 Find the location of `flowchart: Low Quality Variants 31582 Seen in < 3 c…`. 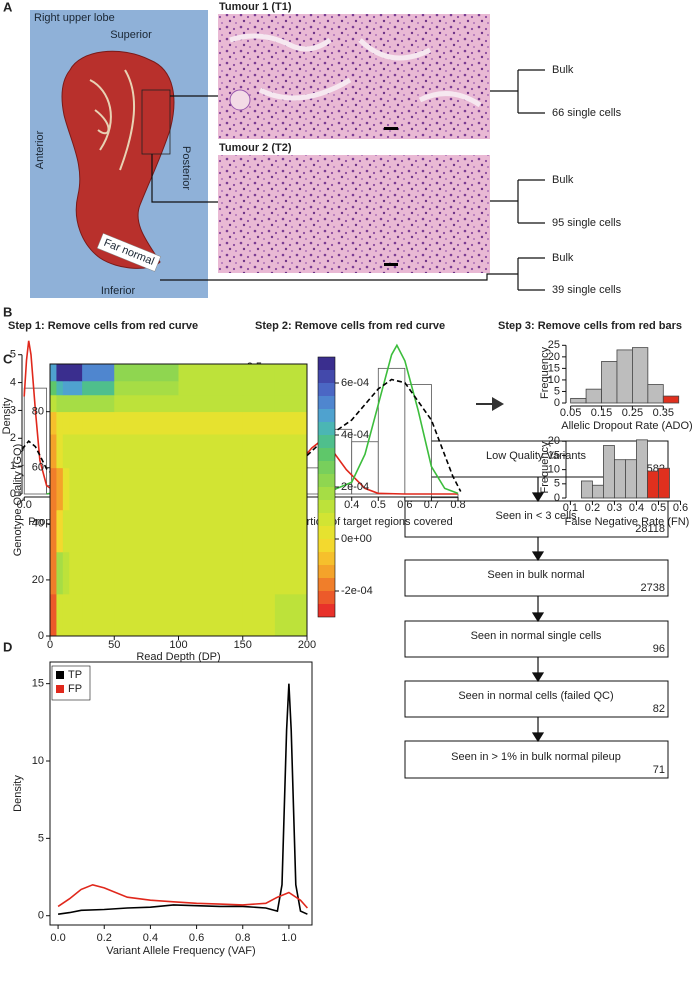

flowchart: Low Quality Variants 31582 Seen in < 3 c… is located at coordinates (536, 609).